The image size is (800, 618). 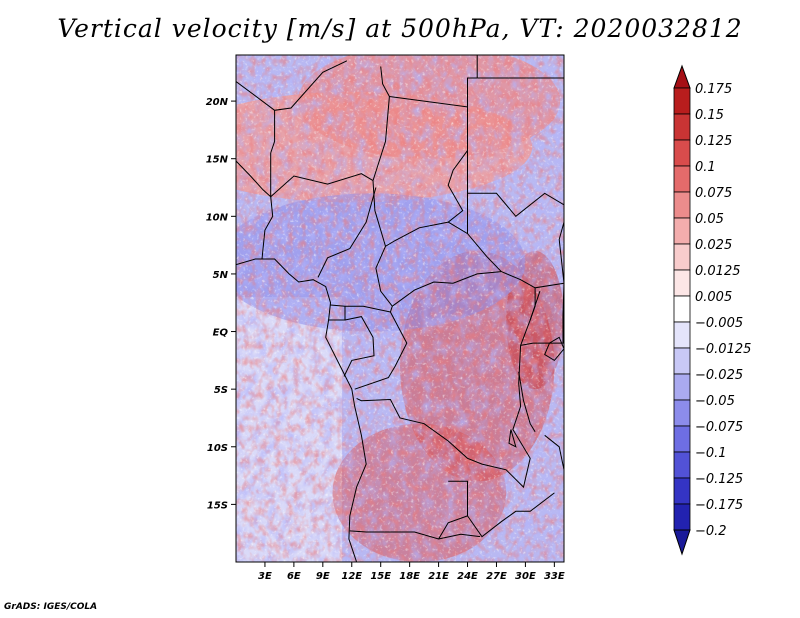 I want to click on colorbar-label: 0.1, so click(x=705, y=167).